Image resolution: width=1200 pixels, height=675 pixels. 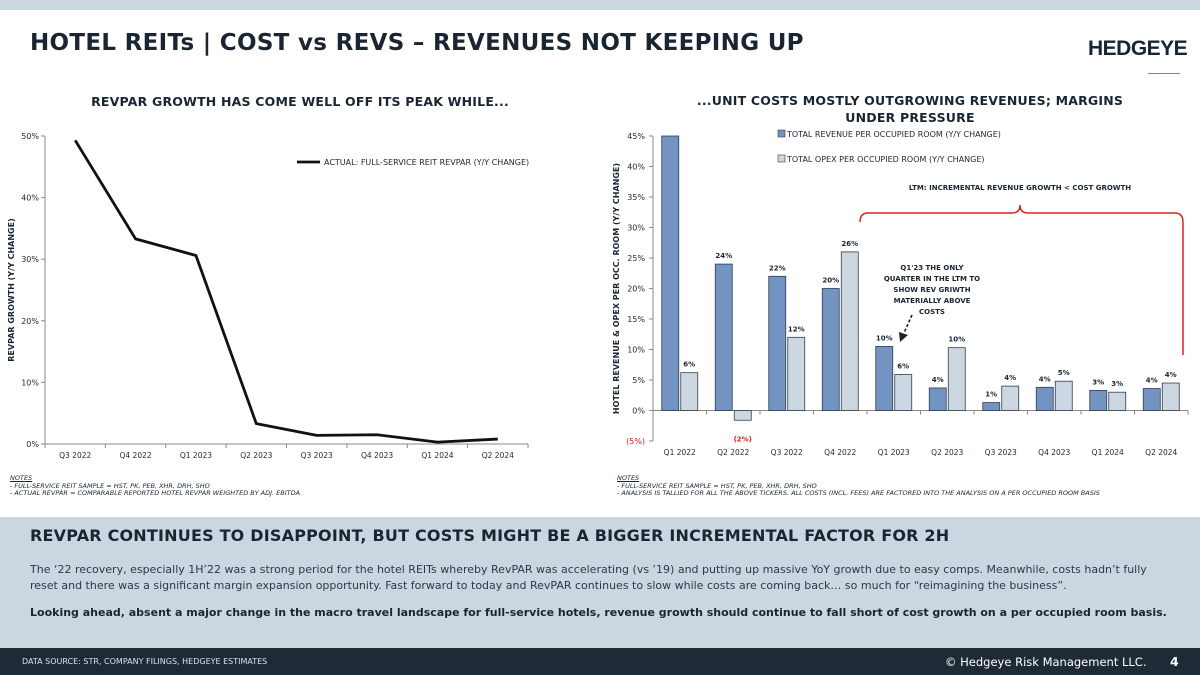 What do you see at coordinates (1098, 382) in the screenshot?
I see `revenue-data-label: 3%` at bounding box center [1098, 382].